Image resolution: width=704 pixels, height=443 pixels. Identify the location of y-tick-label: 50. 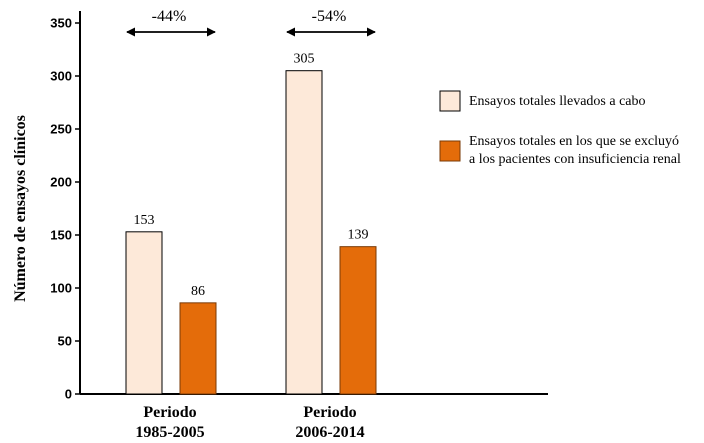
(65, 341).